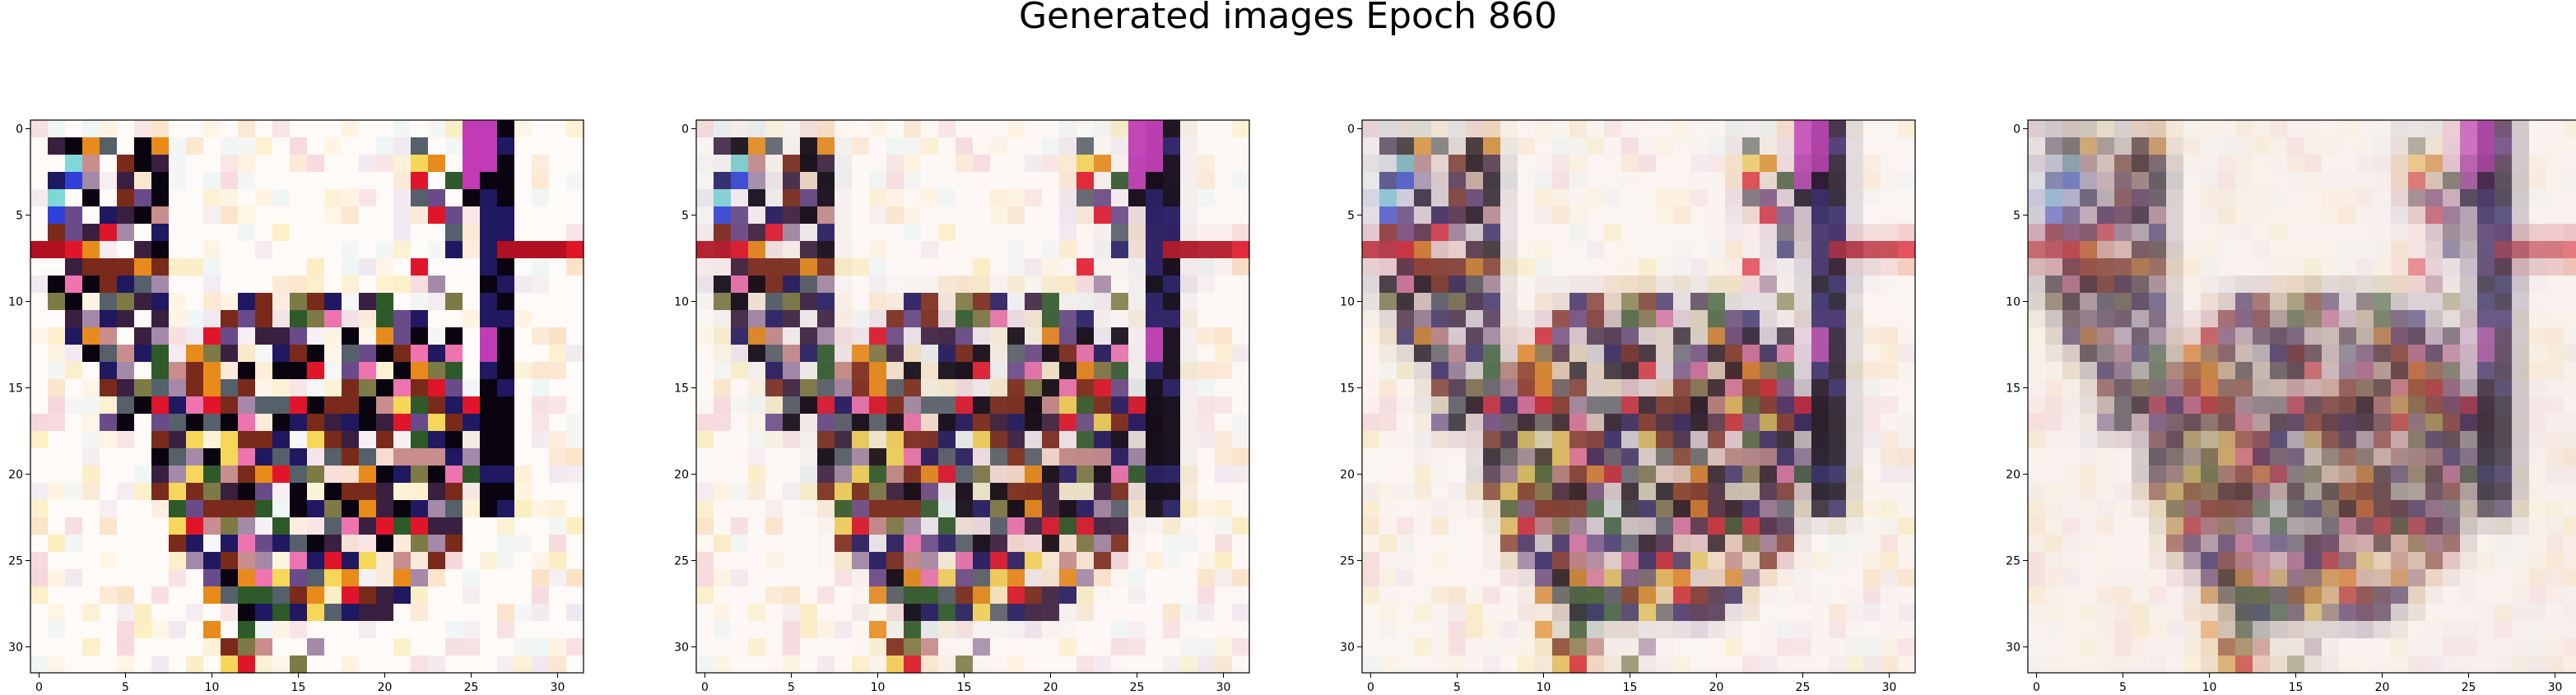  I want to click on y-tick: 5, so click(23, 216).